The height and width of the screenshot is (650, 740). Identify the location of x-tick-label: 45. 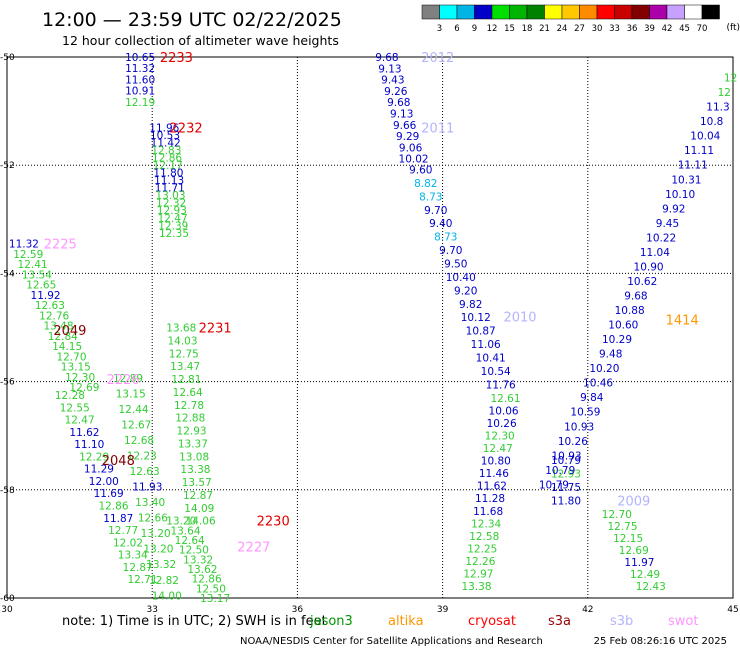
(732, 610).